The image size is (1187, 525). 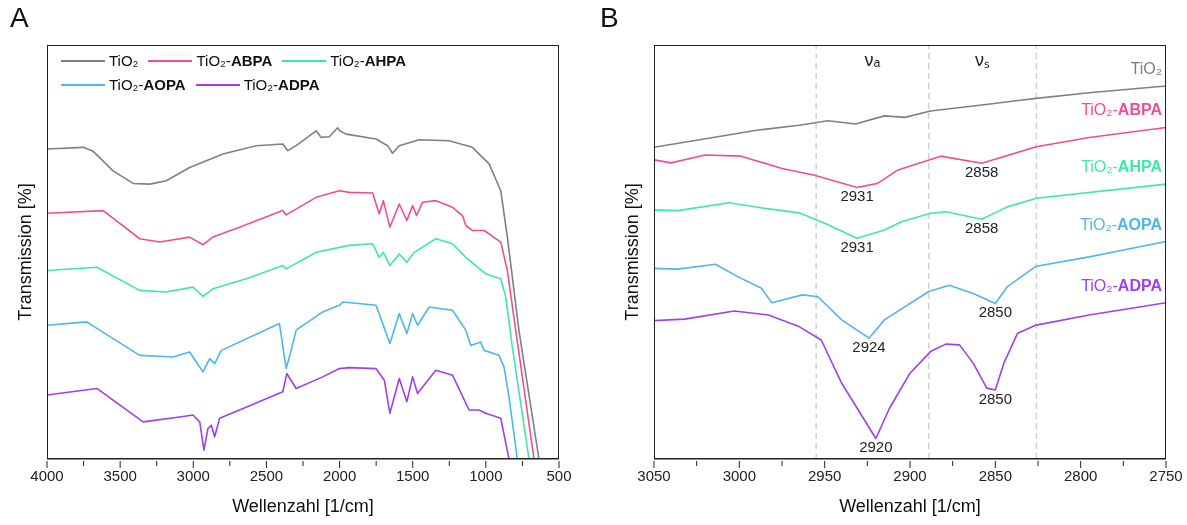 What do you see at coordinates (266, 475) in the screenshot?
I see `x-tick-label: 2500` at bounding box center [266, 475].